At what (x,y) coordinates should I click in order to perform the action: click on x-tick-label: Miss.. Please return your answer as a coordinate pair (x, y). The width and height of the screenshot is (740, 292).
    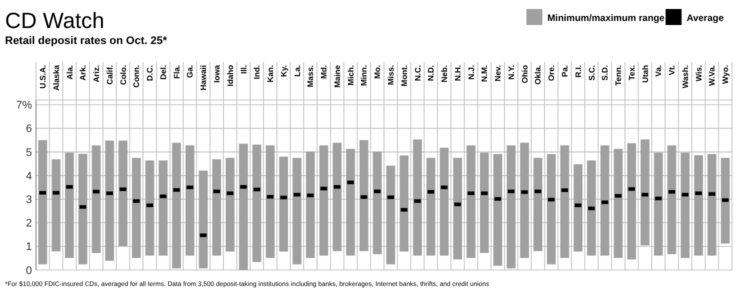
    Looking at the image, I should click on (391, 75).